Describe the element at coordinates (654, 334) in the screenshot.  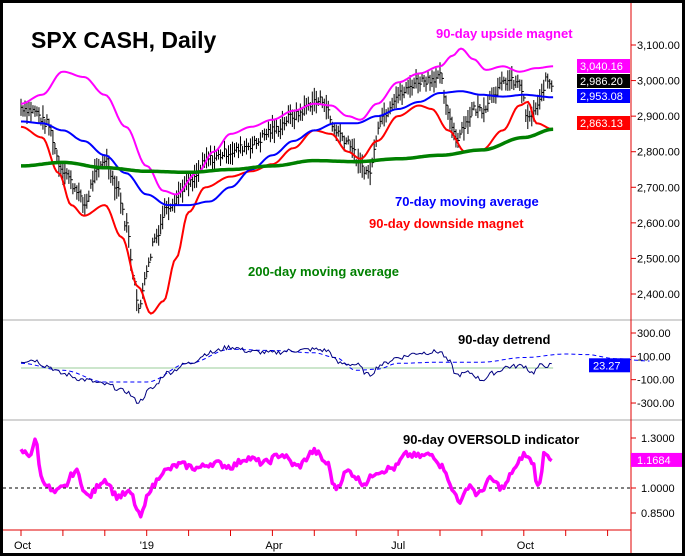
I see `y-tick-label: 300.00` at that location.